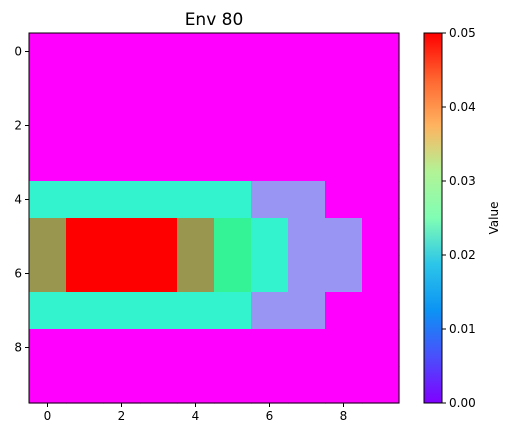 This screenshot has height=437, width=511. Describe the element at coordinates (270, 385) in the screenshot. I see `heatmap-cell-r9-c6` at that location.